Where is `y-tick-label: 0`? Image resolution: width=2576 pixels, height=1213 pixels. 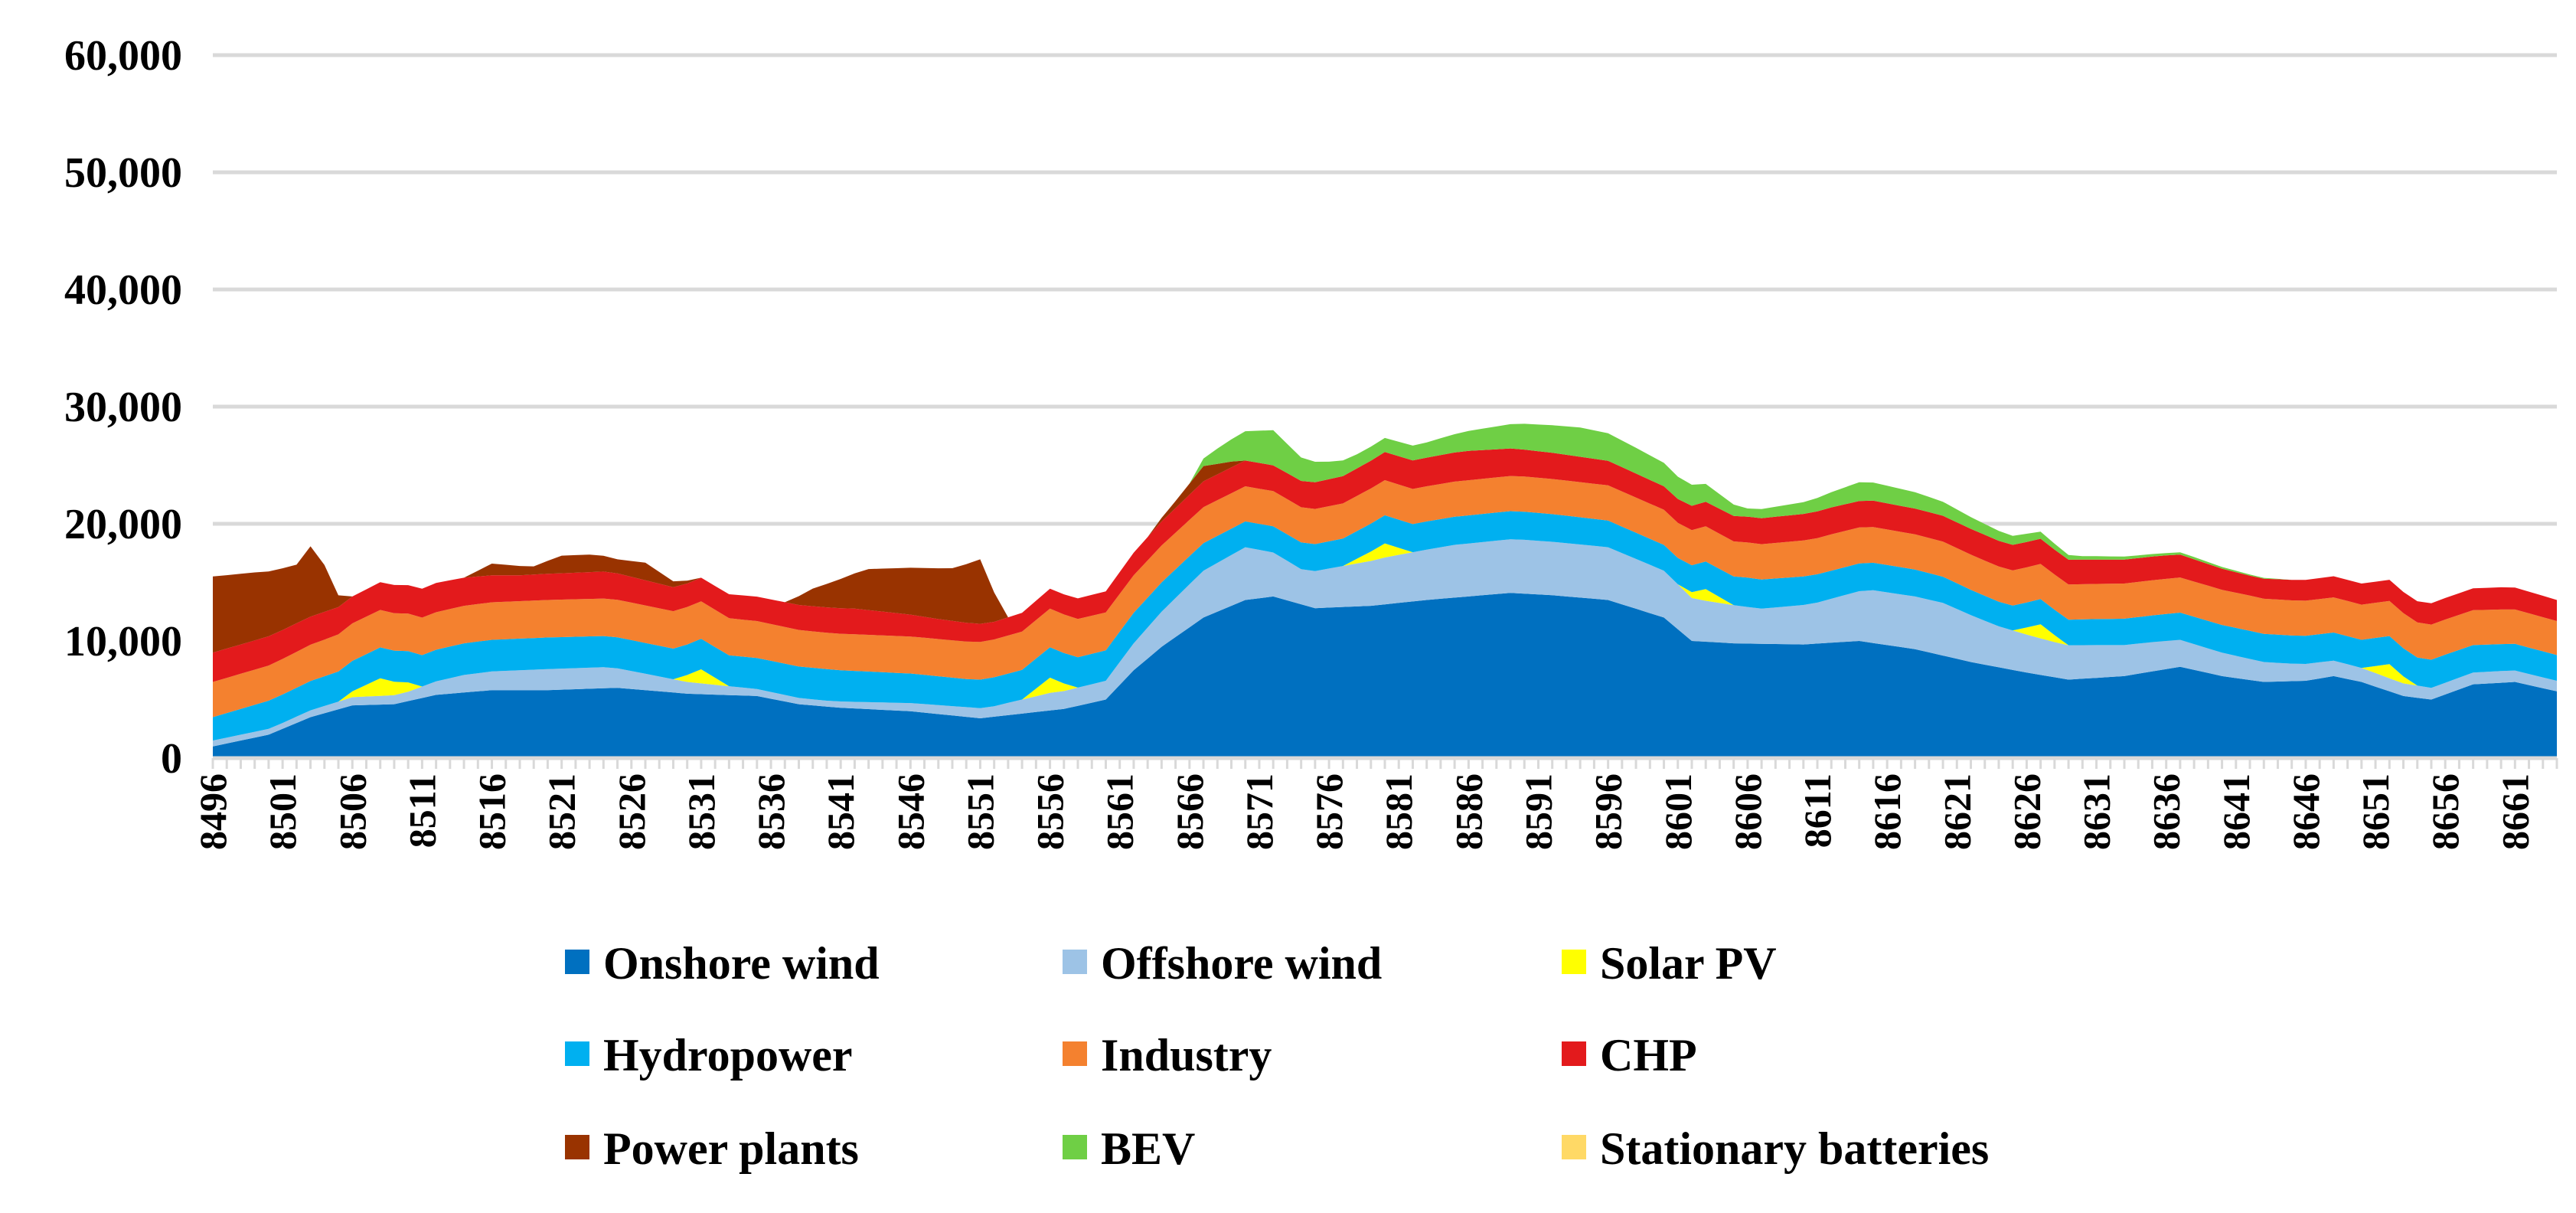 y-tick-label: 0 is located at coordinates (171, 759).